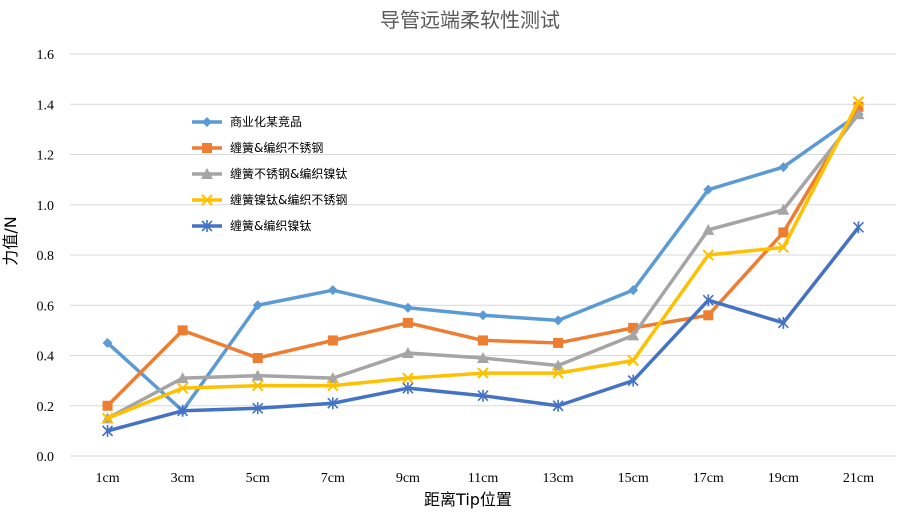 The height and width of the screenshot is (520, 909). What do you see at coordinates (633, 478) in the screenshot?
I see `x-tick-label: 15cm` at bounding box center [633, 478].